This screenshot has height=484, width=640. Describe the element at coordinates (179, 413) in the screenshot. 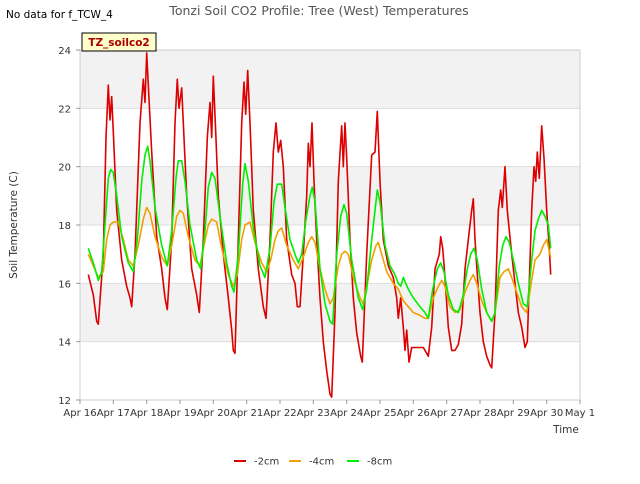

I see `x-tick-label: Apr 19` at that location.